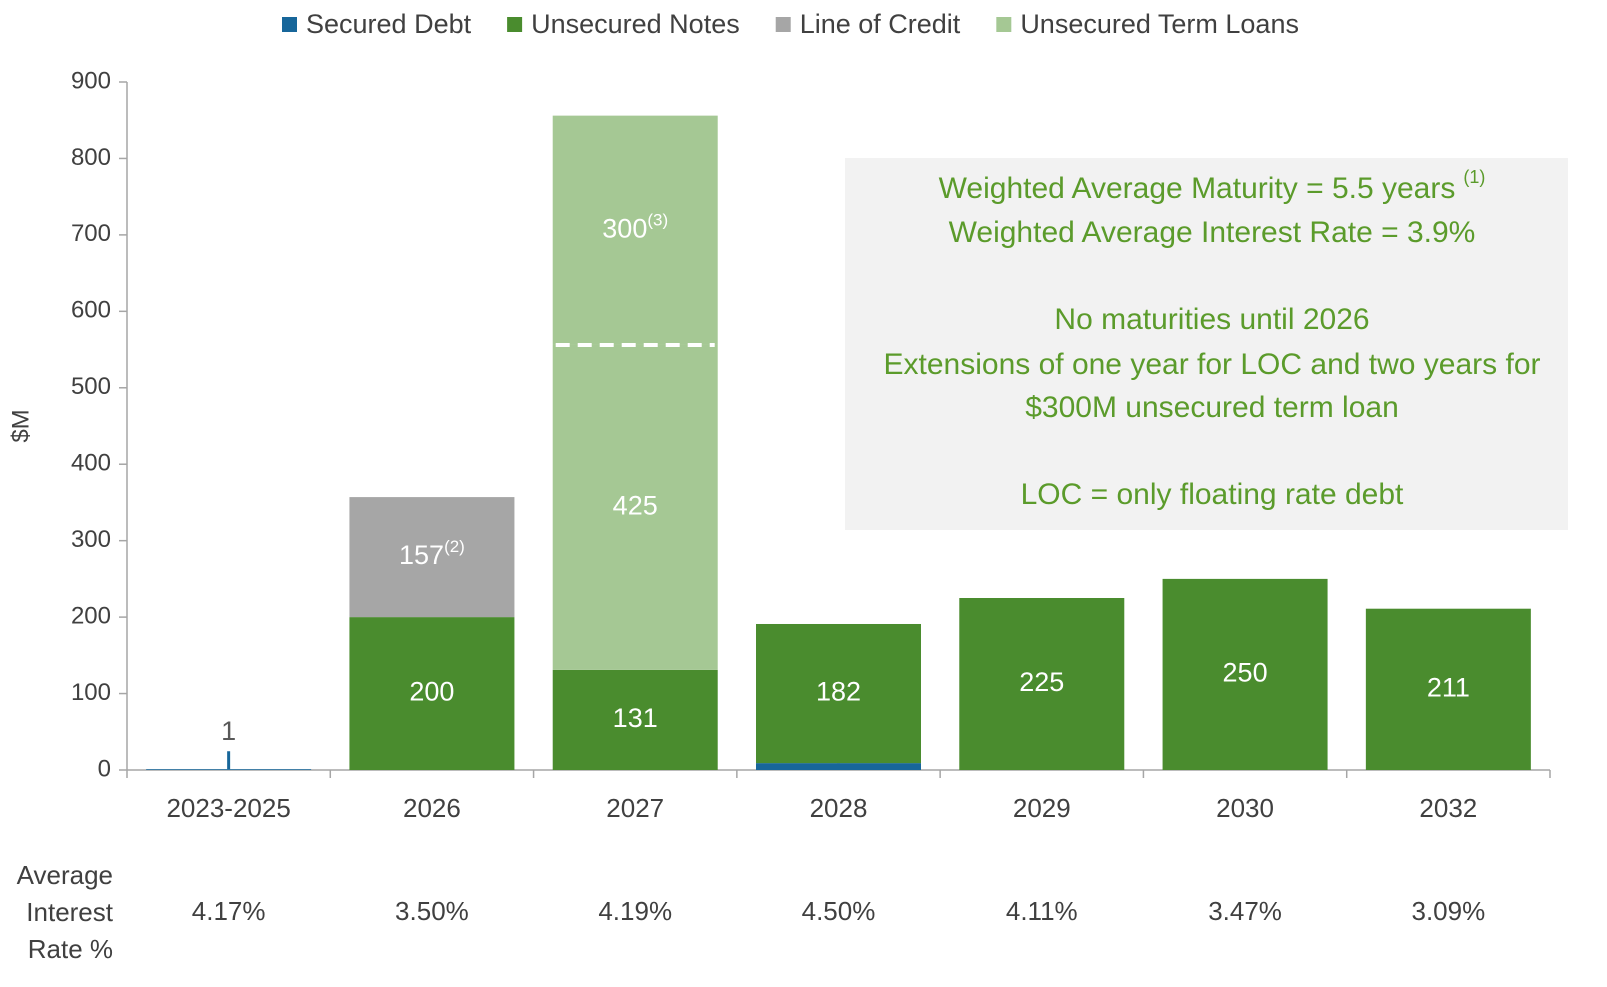  What do you see at coordinates (657, 220) in the screenshot?
I see `value-label-note: (3)` at bounding box center [657, 220].